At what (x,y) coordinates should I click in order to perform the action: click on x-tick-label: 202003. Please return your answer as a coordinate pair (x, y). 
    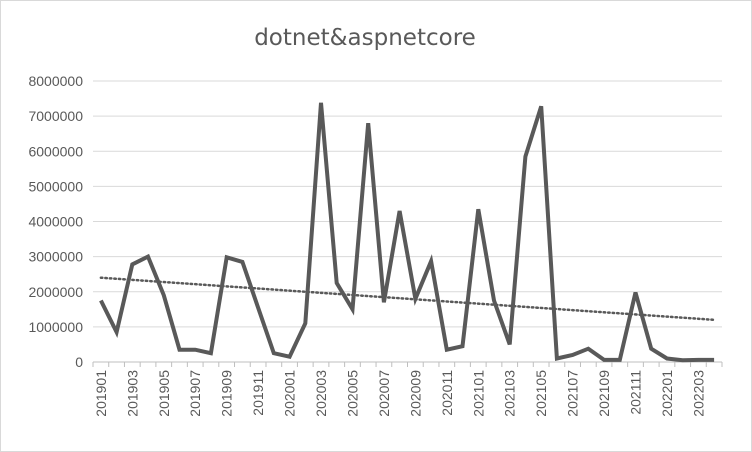
    Looking at the image, I should click on (321, 393).